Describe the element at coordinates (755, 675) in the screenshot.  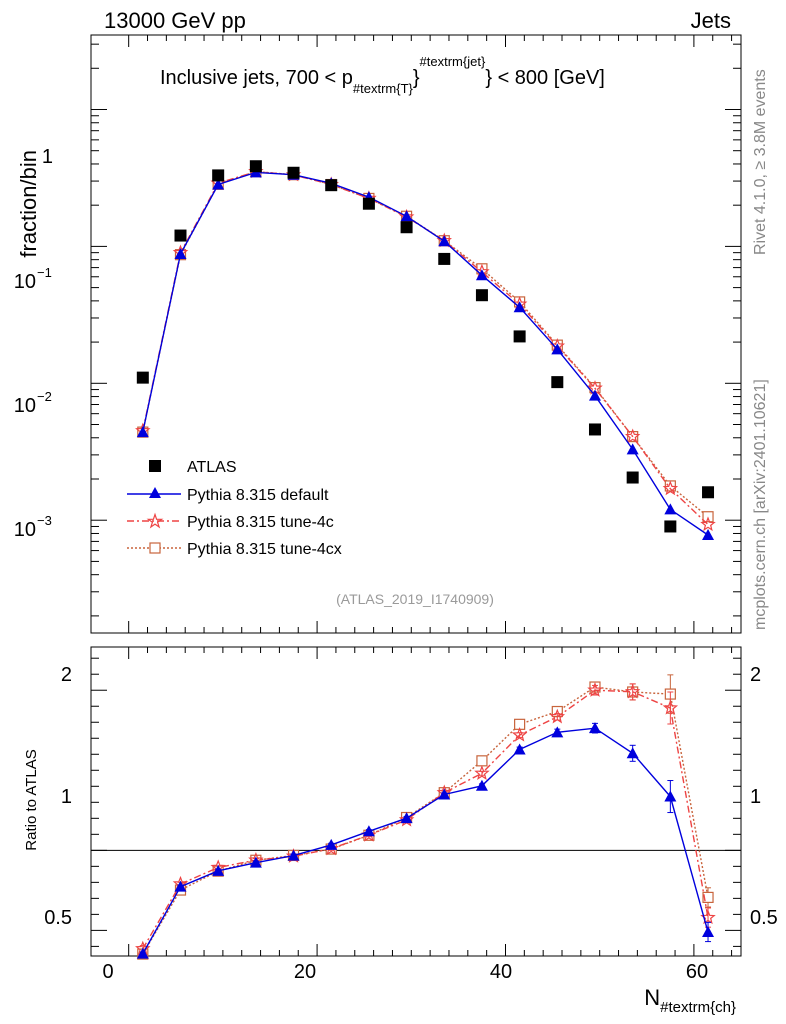
I see `ratio-y-tick-2-right: 2` at that location.